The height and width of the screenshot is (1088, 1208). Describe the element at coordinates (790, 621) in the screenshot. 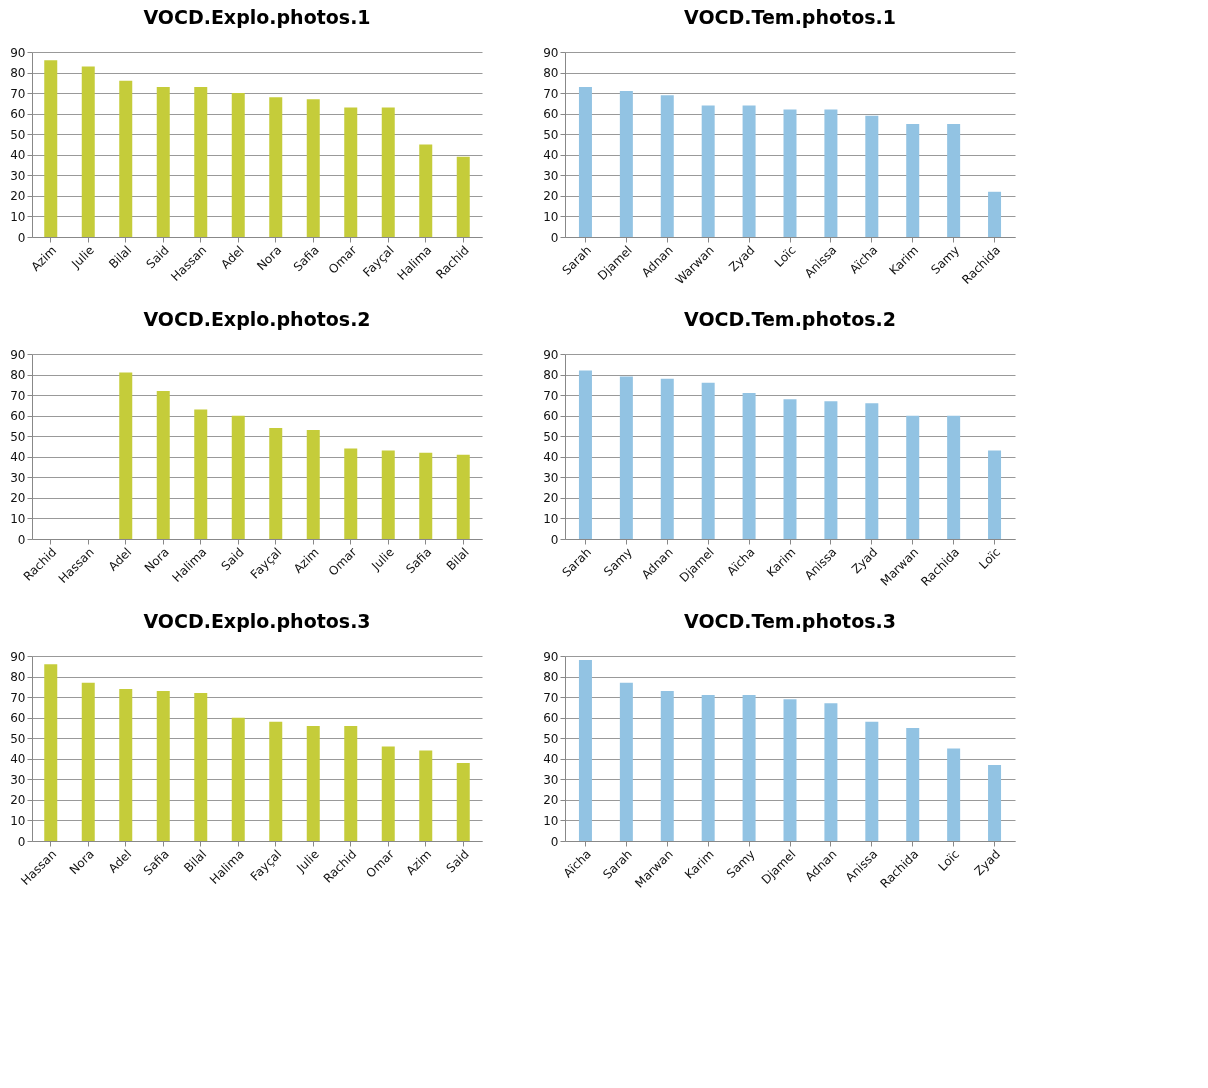

I see `chart-title: VOCD.Tem.photos.3` at that location.